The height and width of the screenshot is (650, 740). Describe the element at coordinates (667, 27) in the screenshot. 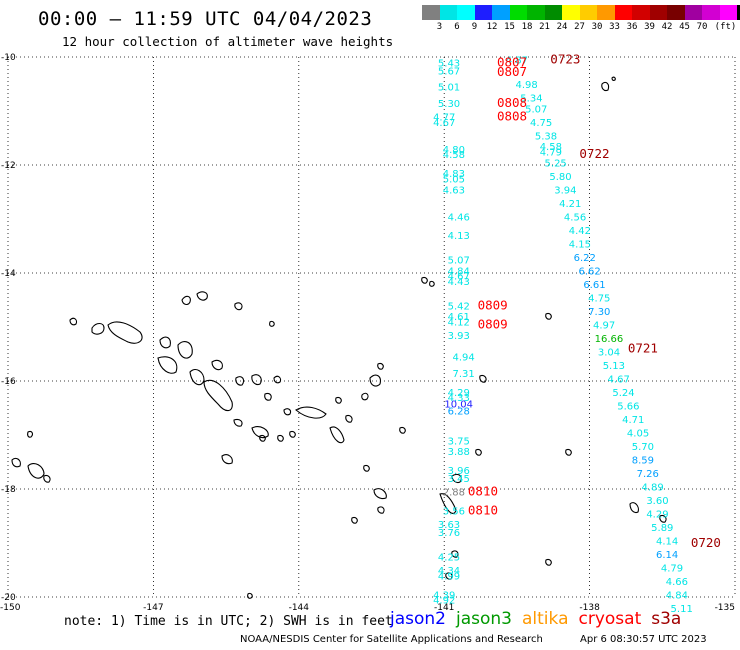

I see `color-scale-label: 42` at that location.